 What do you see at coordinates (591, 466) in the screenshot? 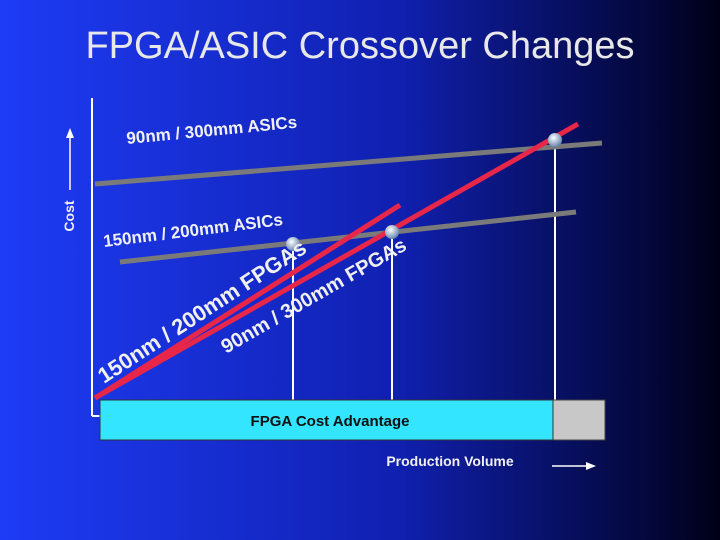
I see `x-arrow-head` at bounding box center [591, 466].